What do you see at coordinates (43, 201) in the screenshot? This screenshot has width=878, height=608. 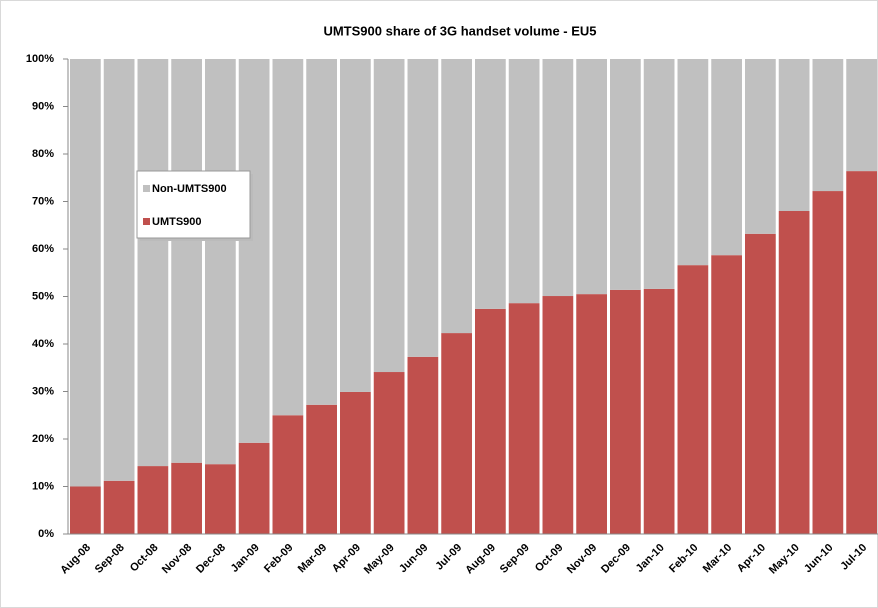 I see `y-tick-label: 70%` at bounding box center [43, 201].